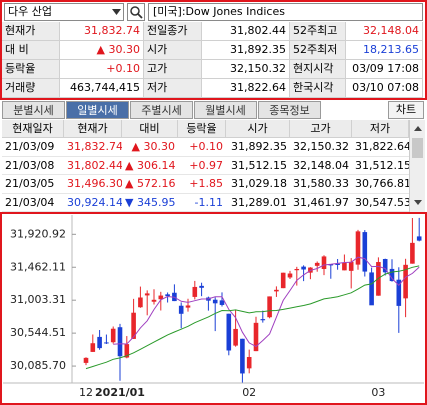 This screenshot has width=427, height=405. Describe the element at coordinates (321, 147) in the screenshot. I see `table-cell: 32,150.32` at that location.